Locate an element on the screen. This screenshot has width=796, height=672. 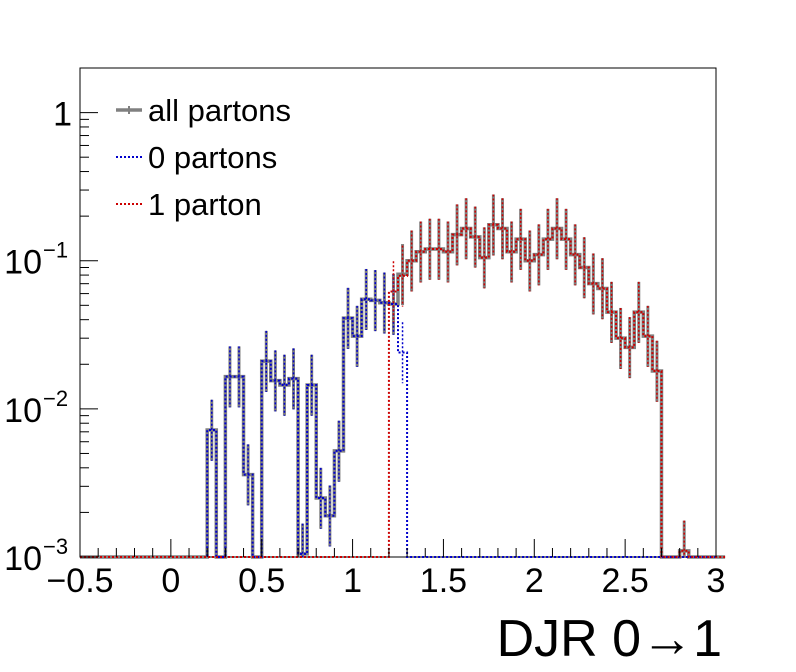
x-tick-label: 2.5 is located at coordinates (625, 581).